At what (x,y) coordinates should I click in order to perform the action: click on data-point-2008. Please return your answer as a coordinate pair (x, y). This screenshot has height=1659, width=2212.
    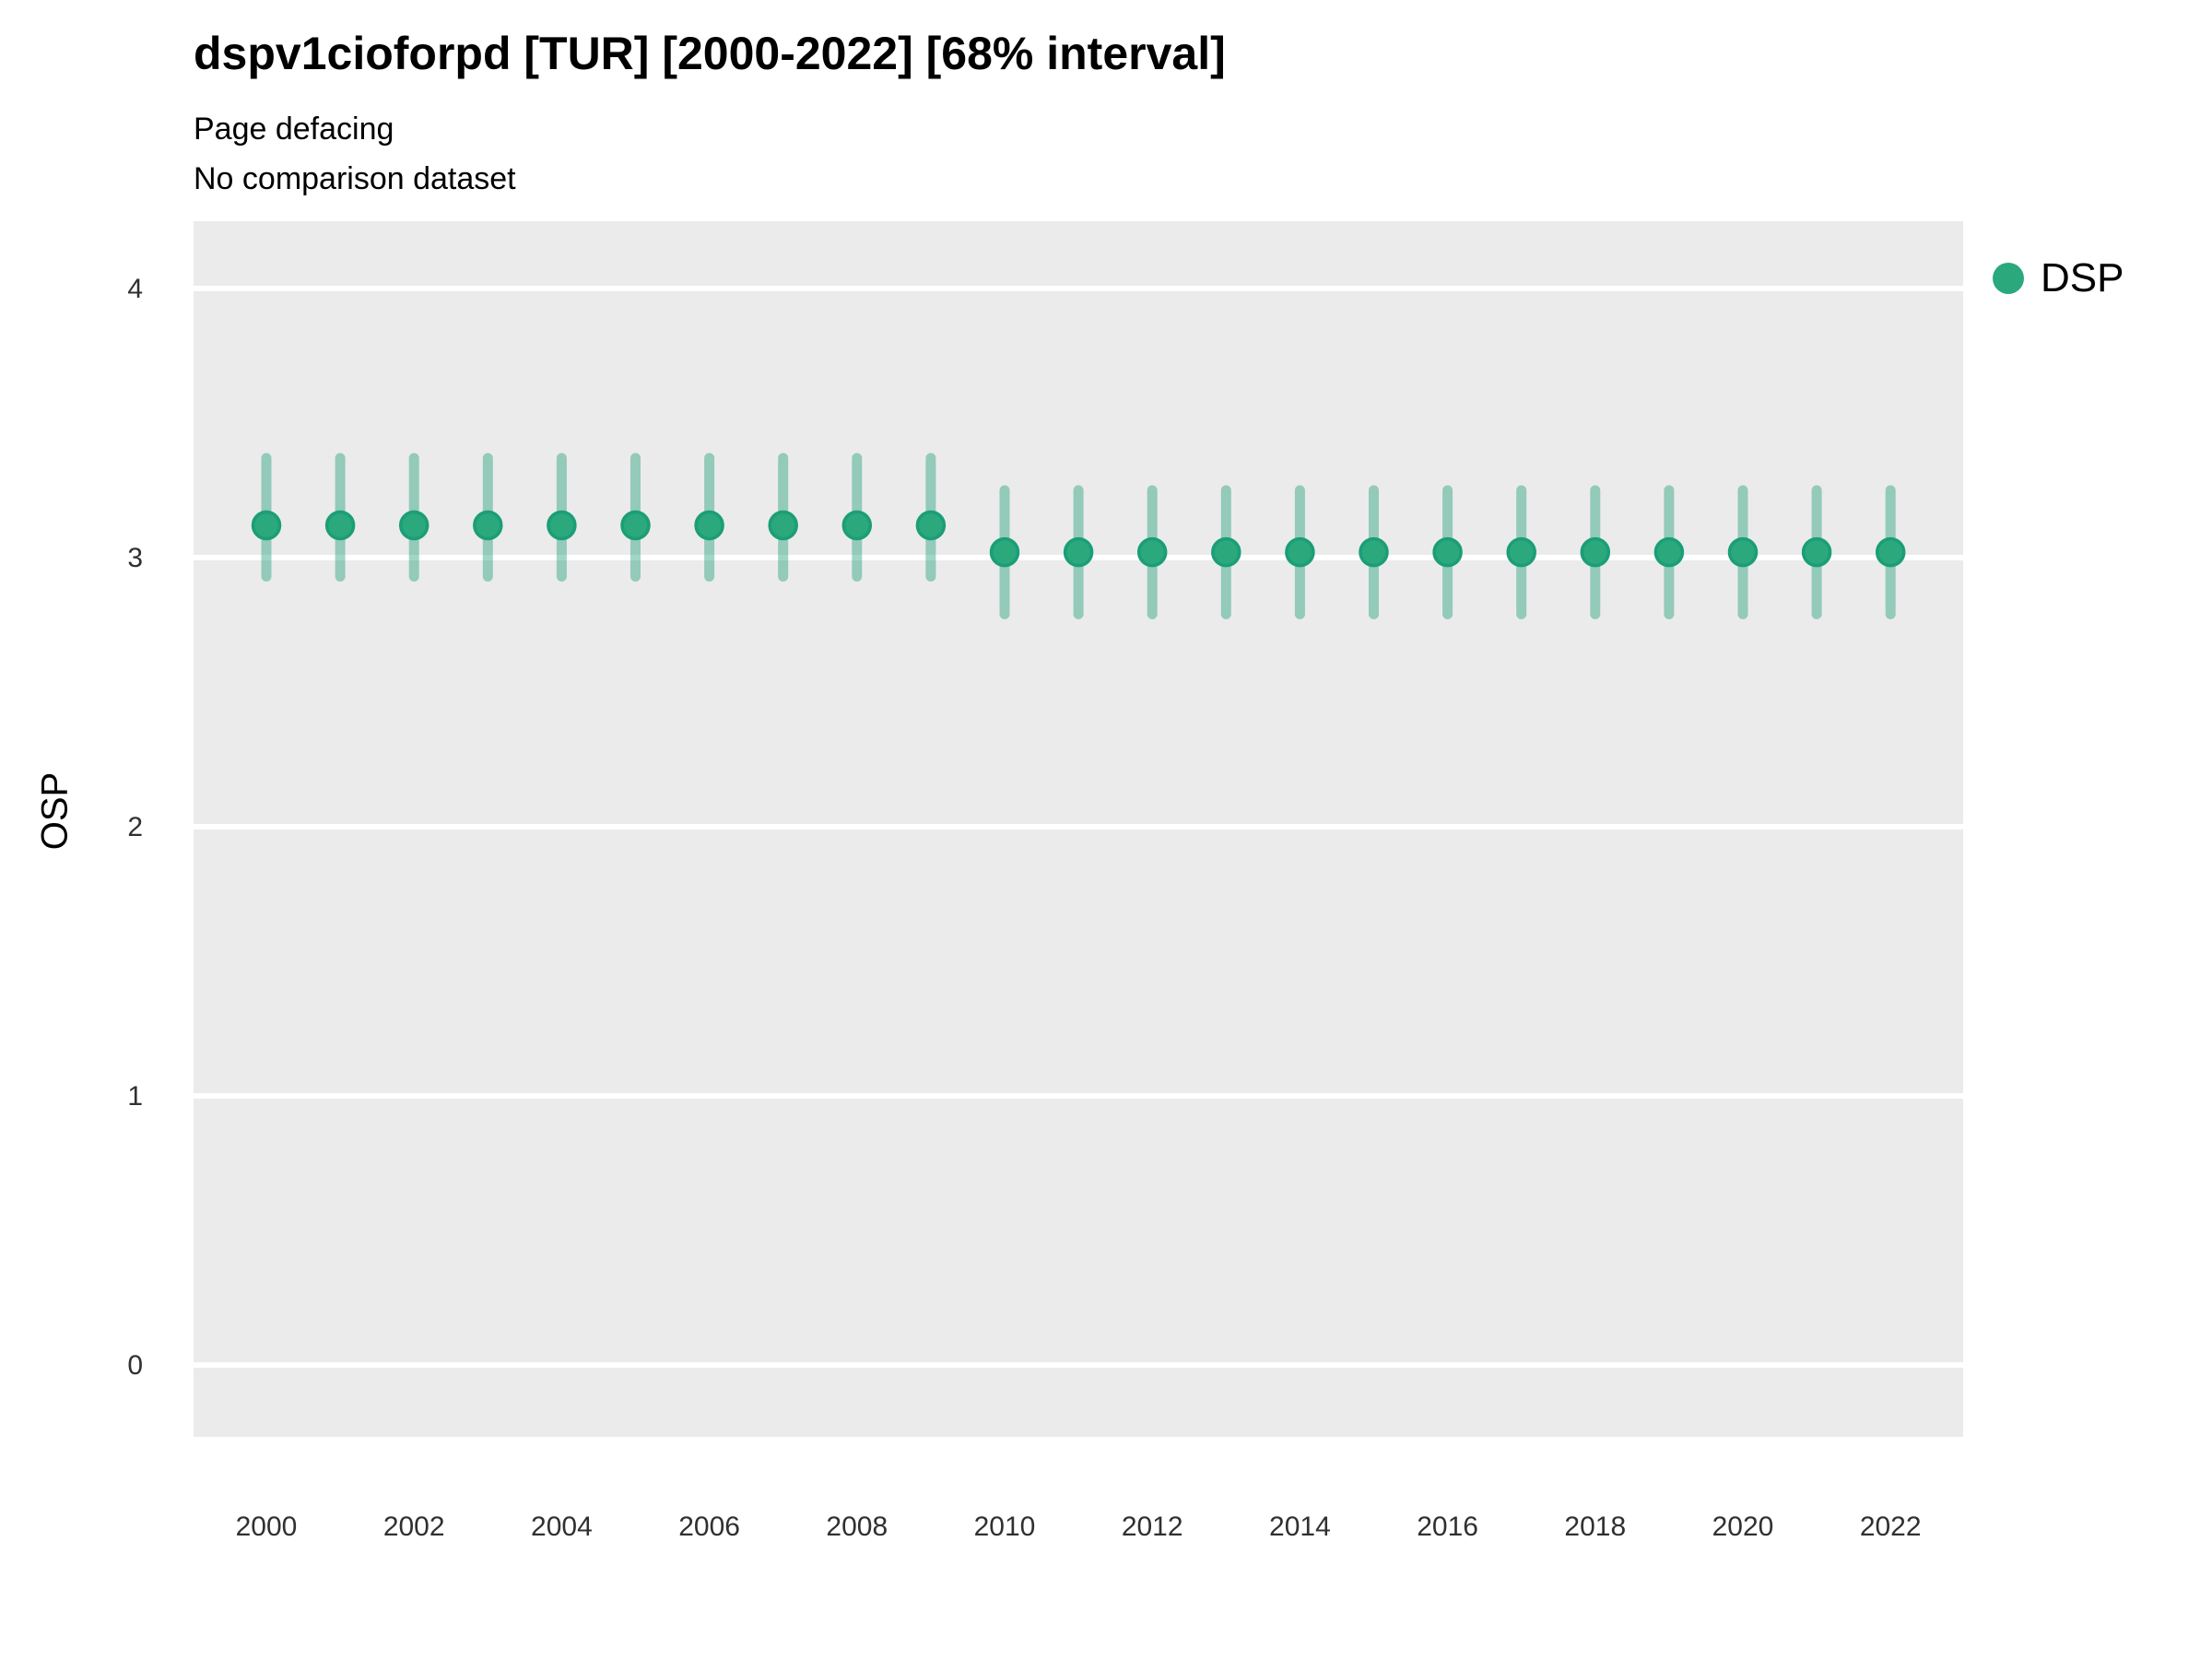
    Looking at the image, I should click on (857, 525).